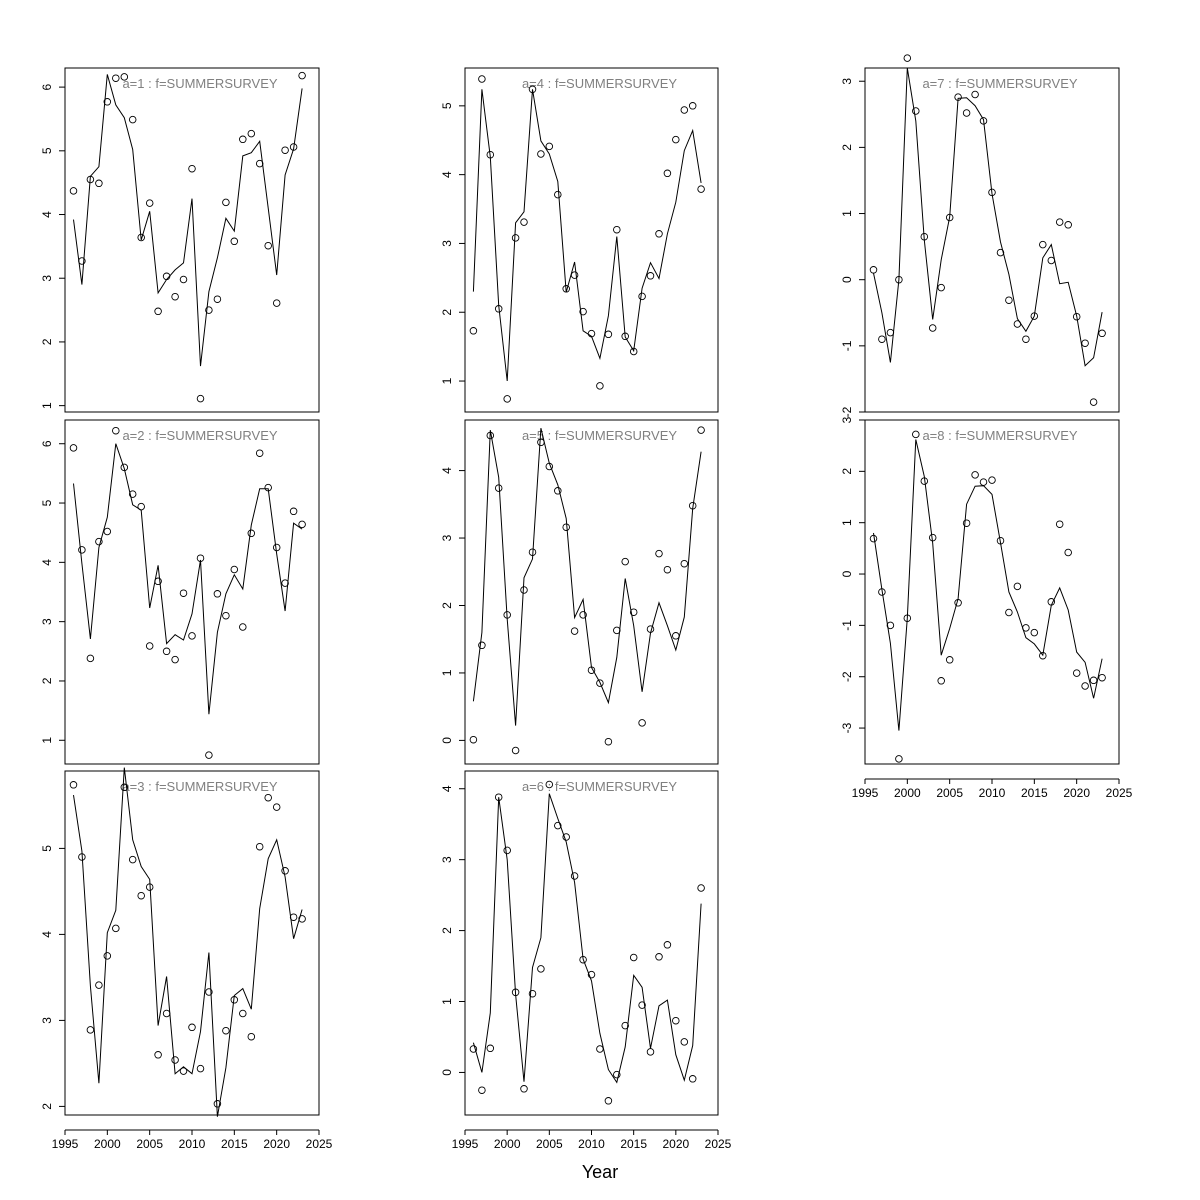 The image size is (1200, 1200). What do you see at coordinates (847, 345) in the screenshot?
I see `y-tick-label: -1` at bounding box center [847, 345].